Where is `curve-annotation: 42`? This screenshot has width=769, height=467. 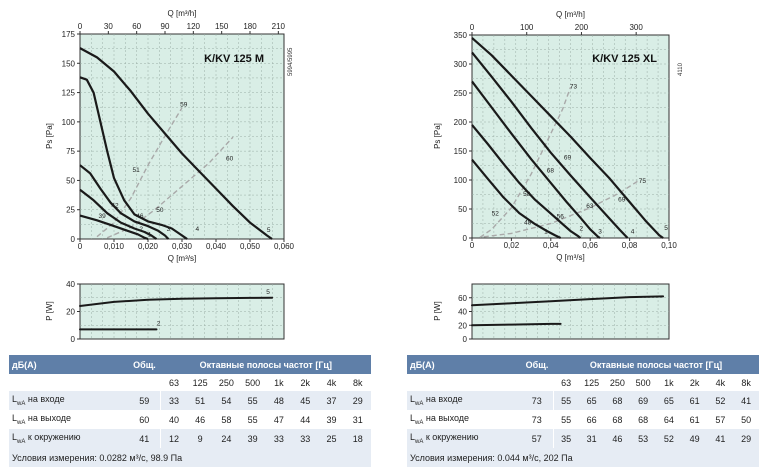 curve-annotation: 42 is located at coordinates (115, 205).